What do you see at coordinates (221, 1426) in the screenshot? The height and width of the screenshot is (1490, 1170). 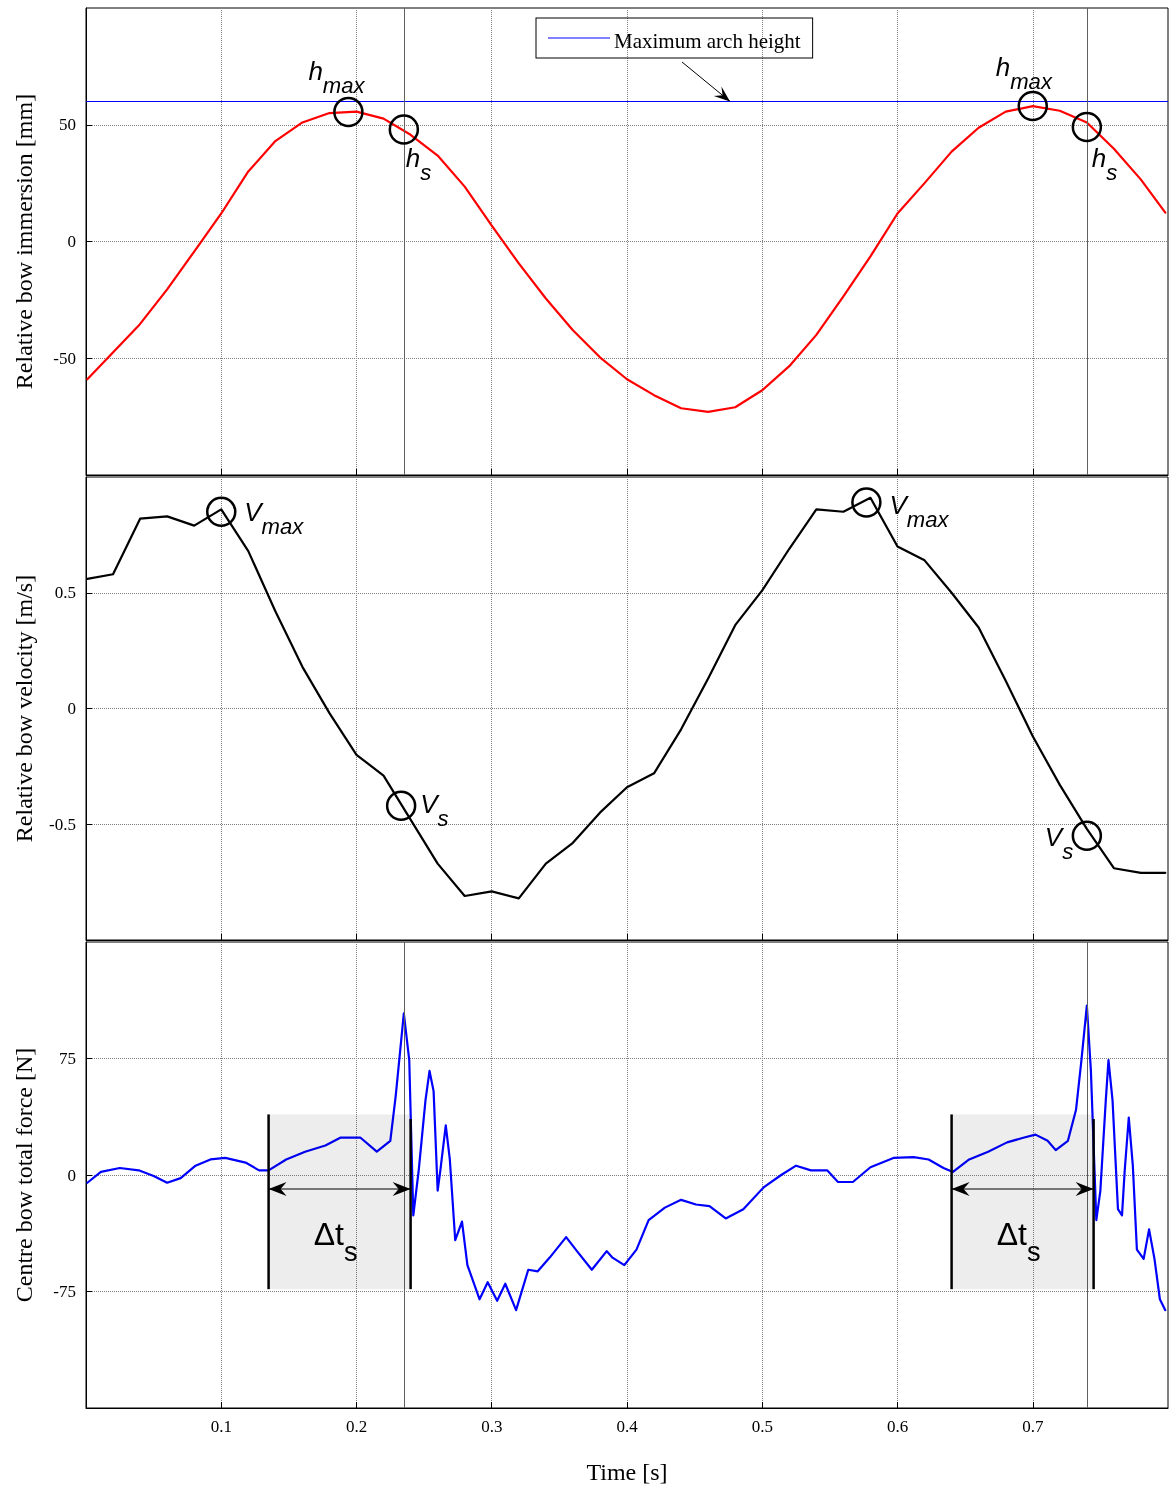 I see `x-tick-label: 0.1` at bounding box center [221, 1426].